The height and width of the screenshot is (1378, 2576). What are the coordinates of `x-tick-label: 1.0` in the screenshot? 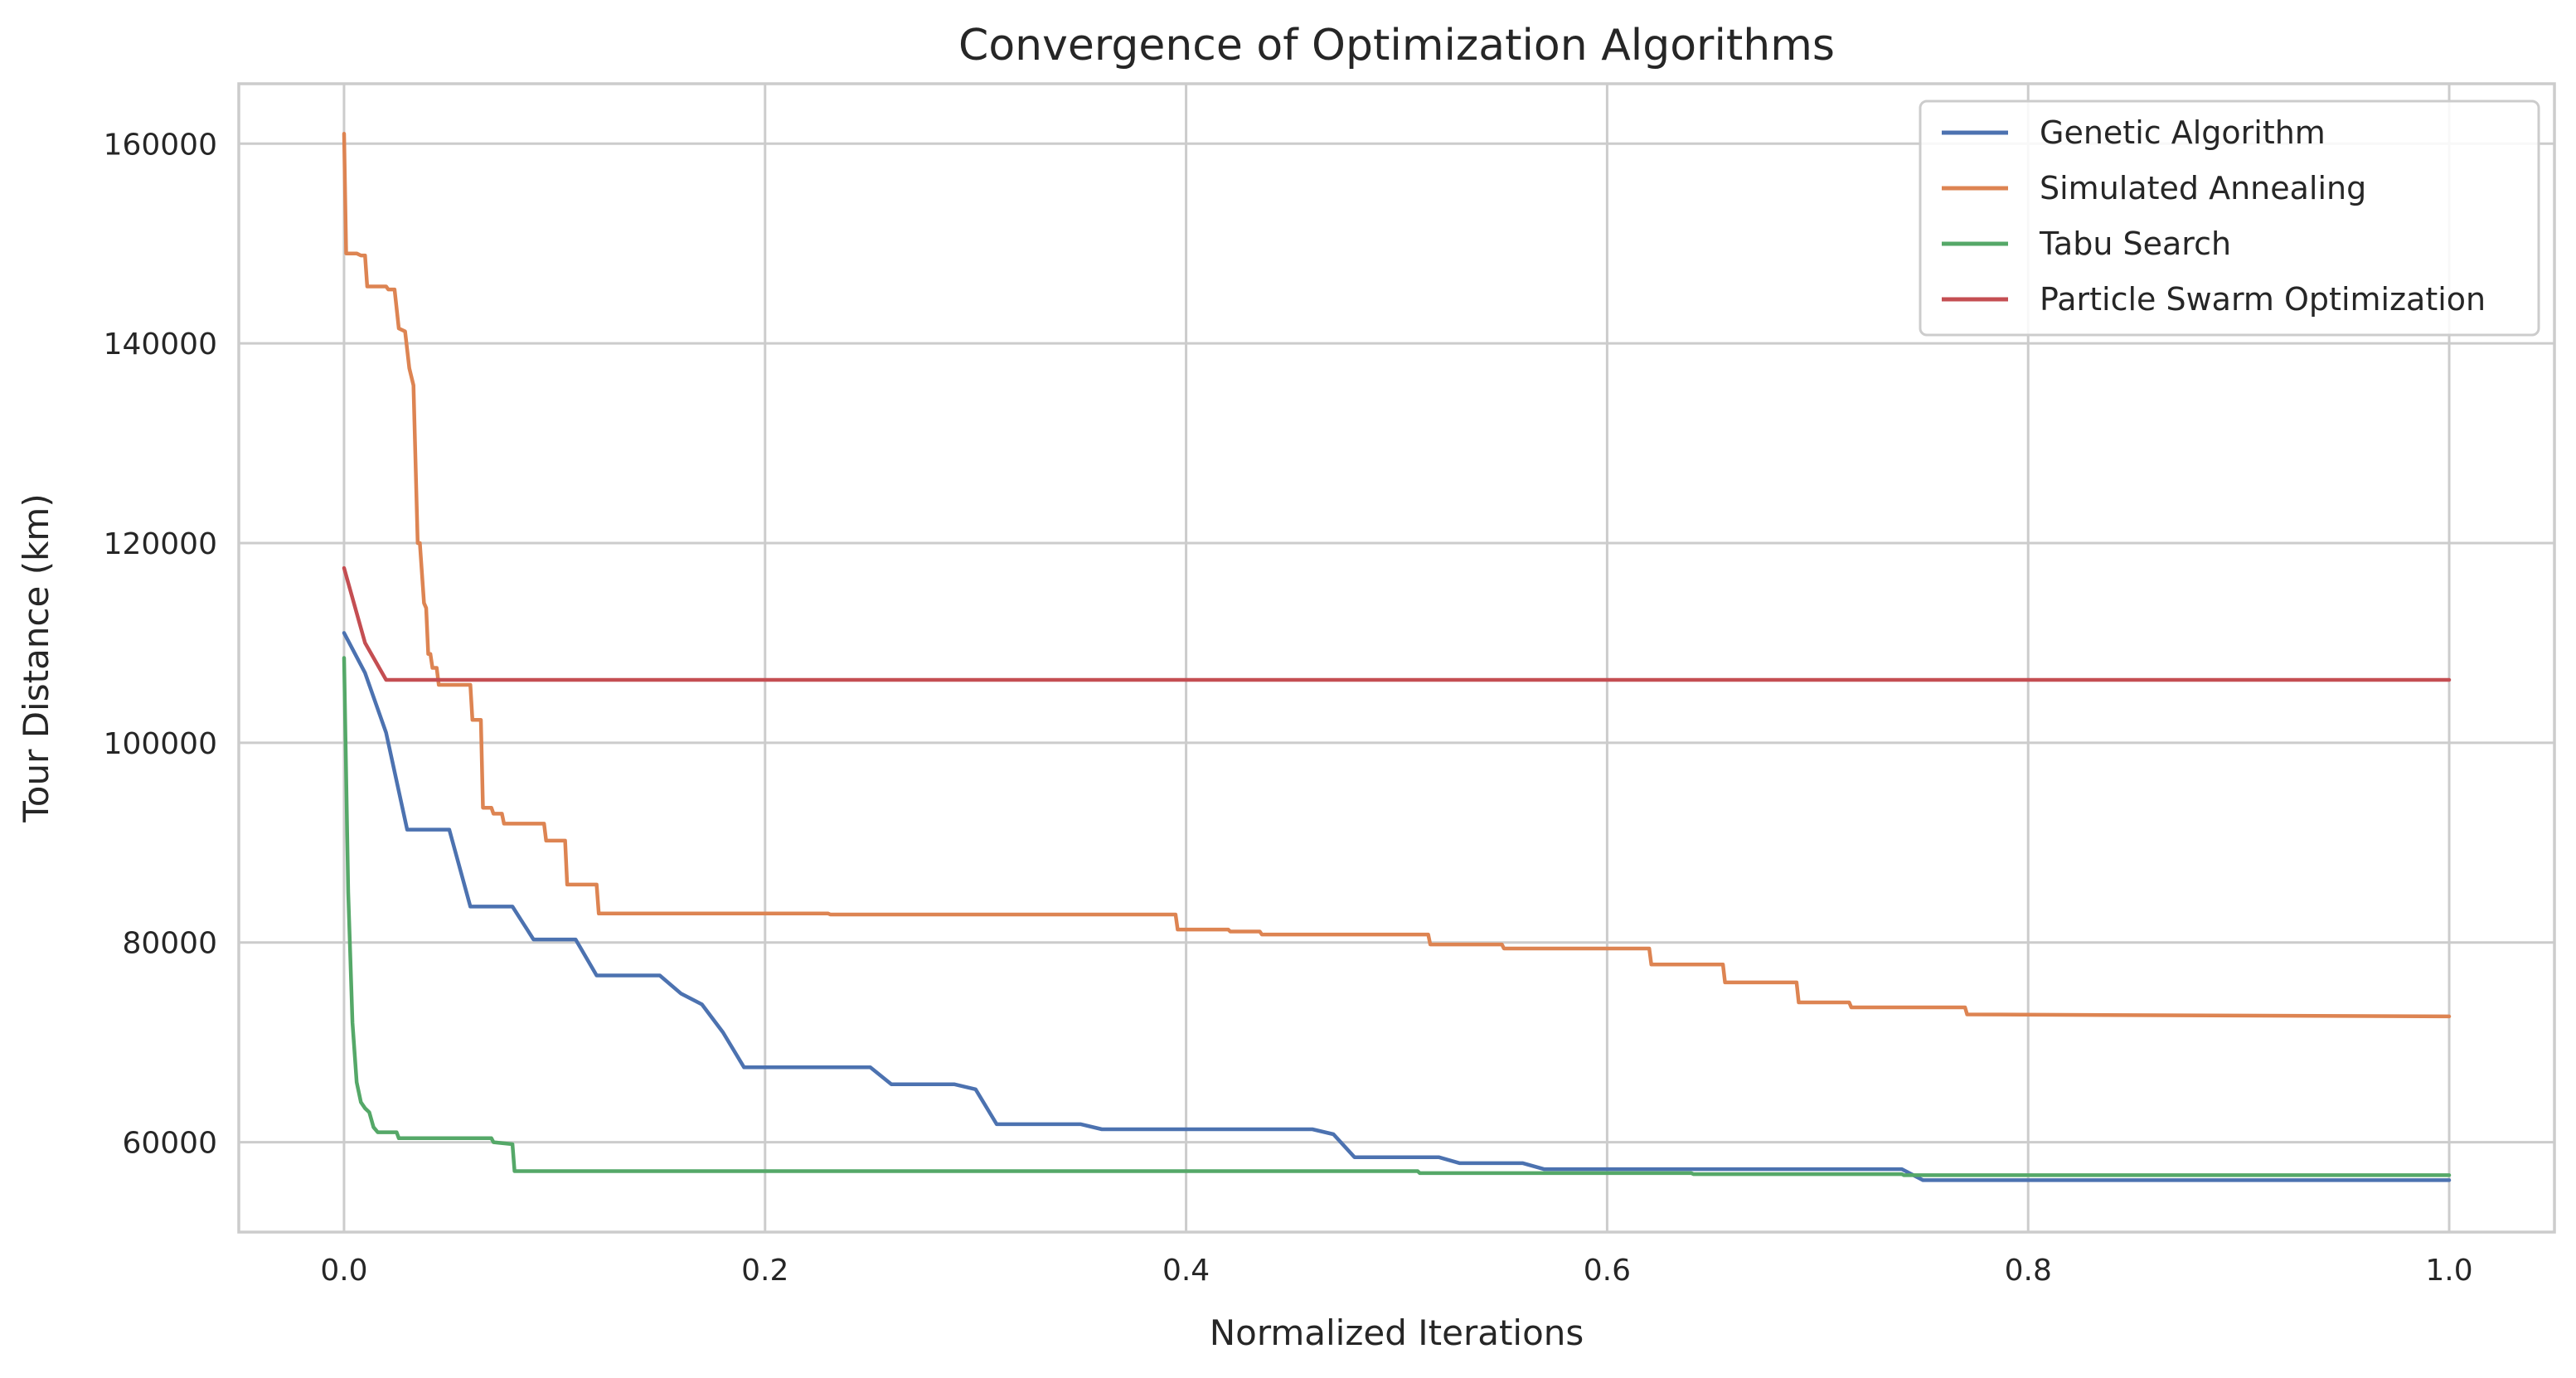 It's located at (2448, 1271).